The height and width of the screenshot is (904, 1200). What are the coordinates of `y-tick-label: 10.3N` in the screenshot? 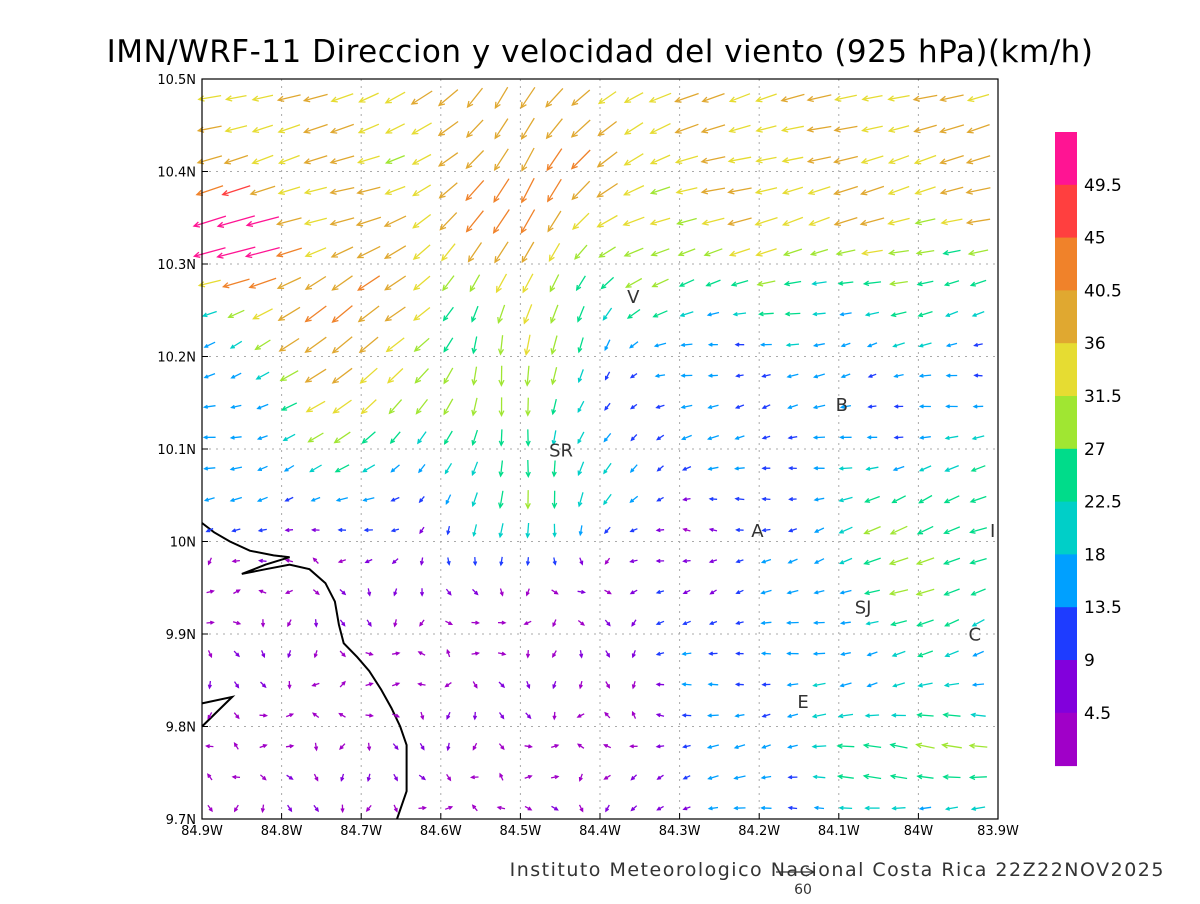 It's located at (176, 265).